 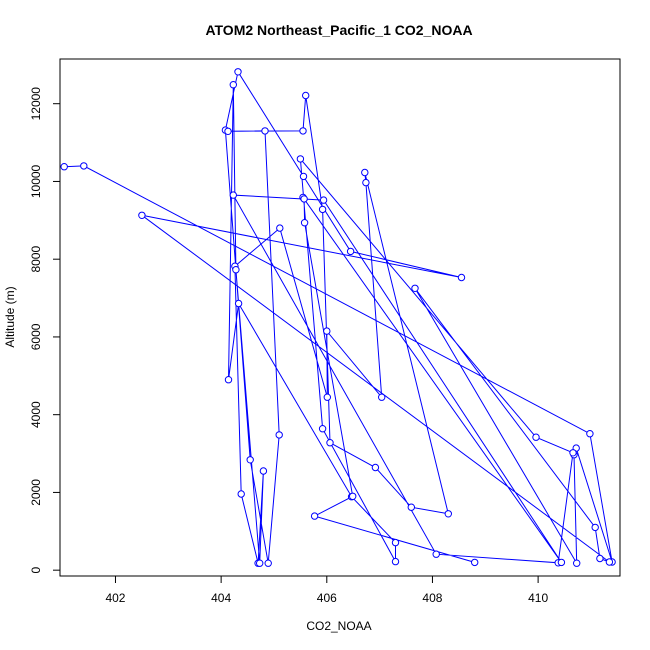 What do you see at coordinates (44, 330) in the screenshot?
I see `y-axis: 0 2000 4000 6000 8000 10000 12000` at bounding box center [44, 330].